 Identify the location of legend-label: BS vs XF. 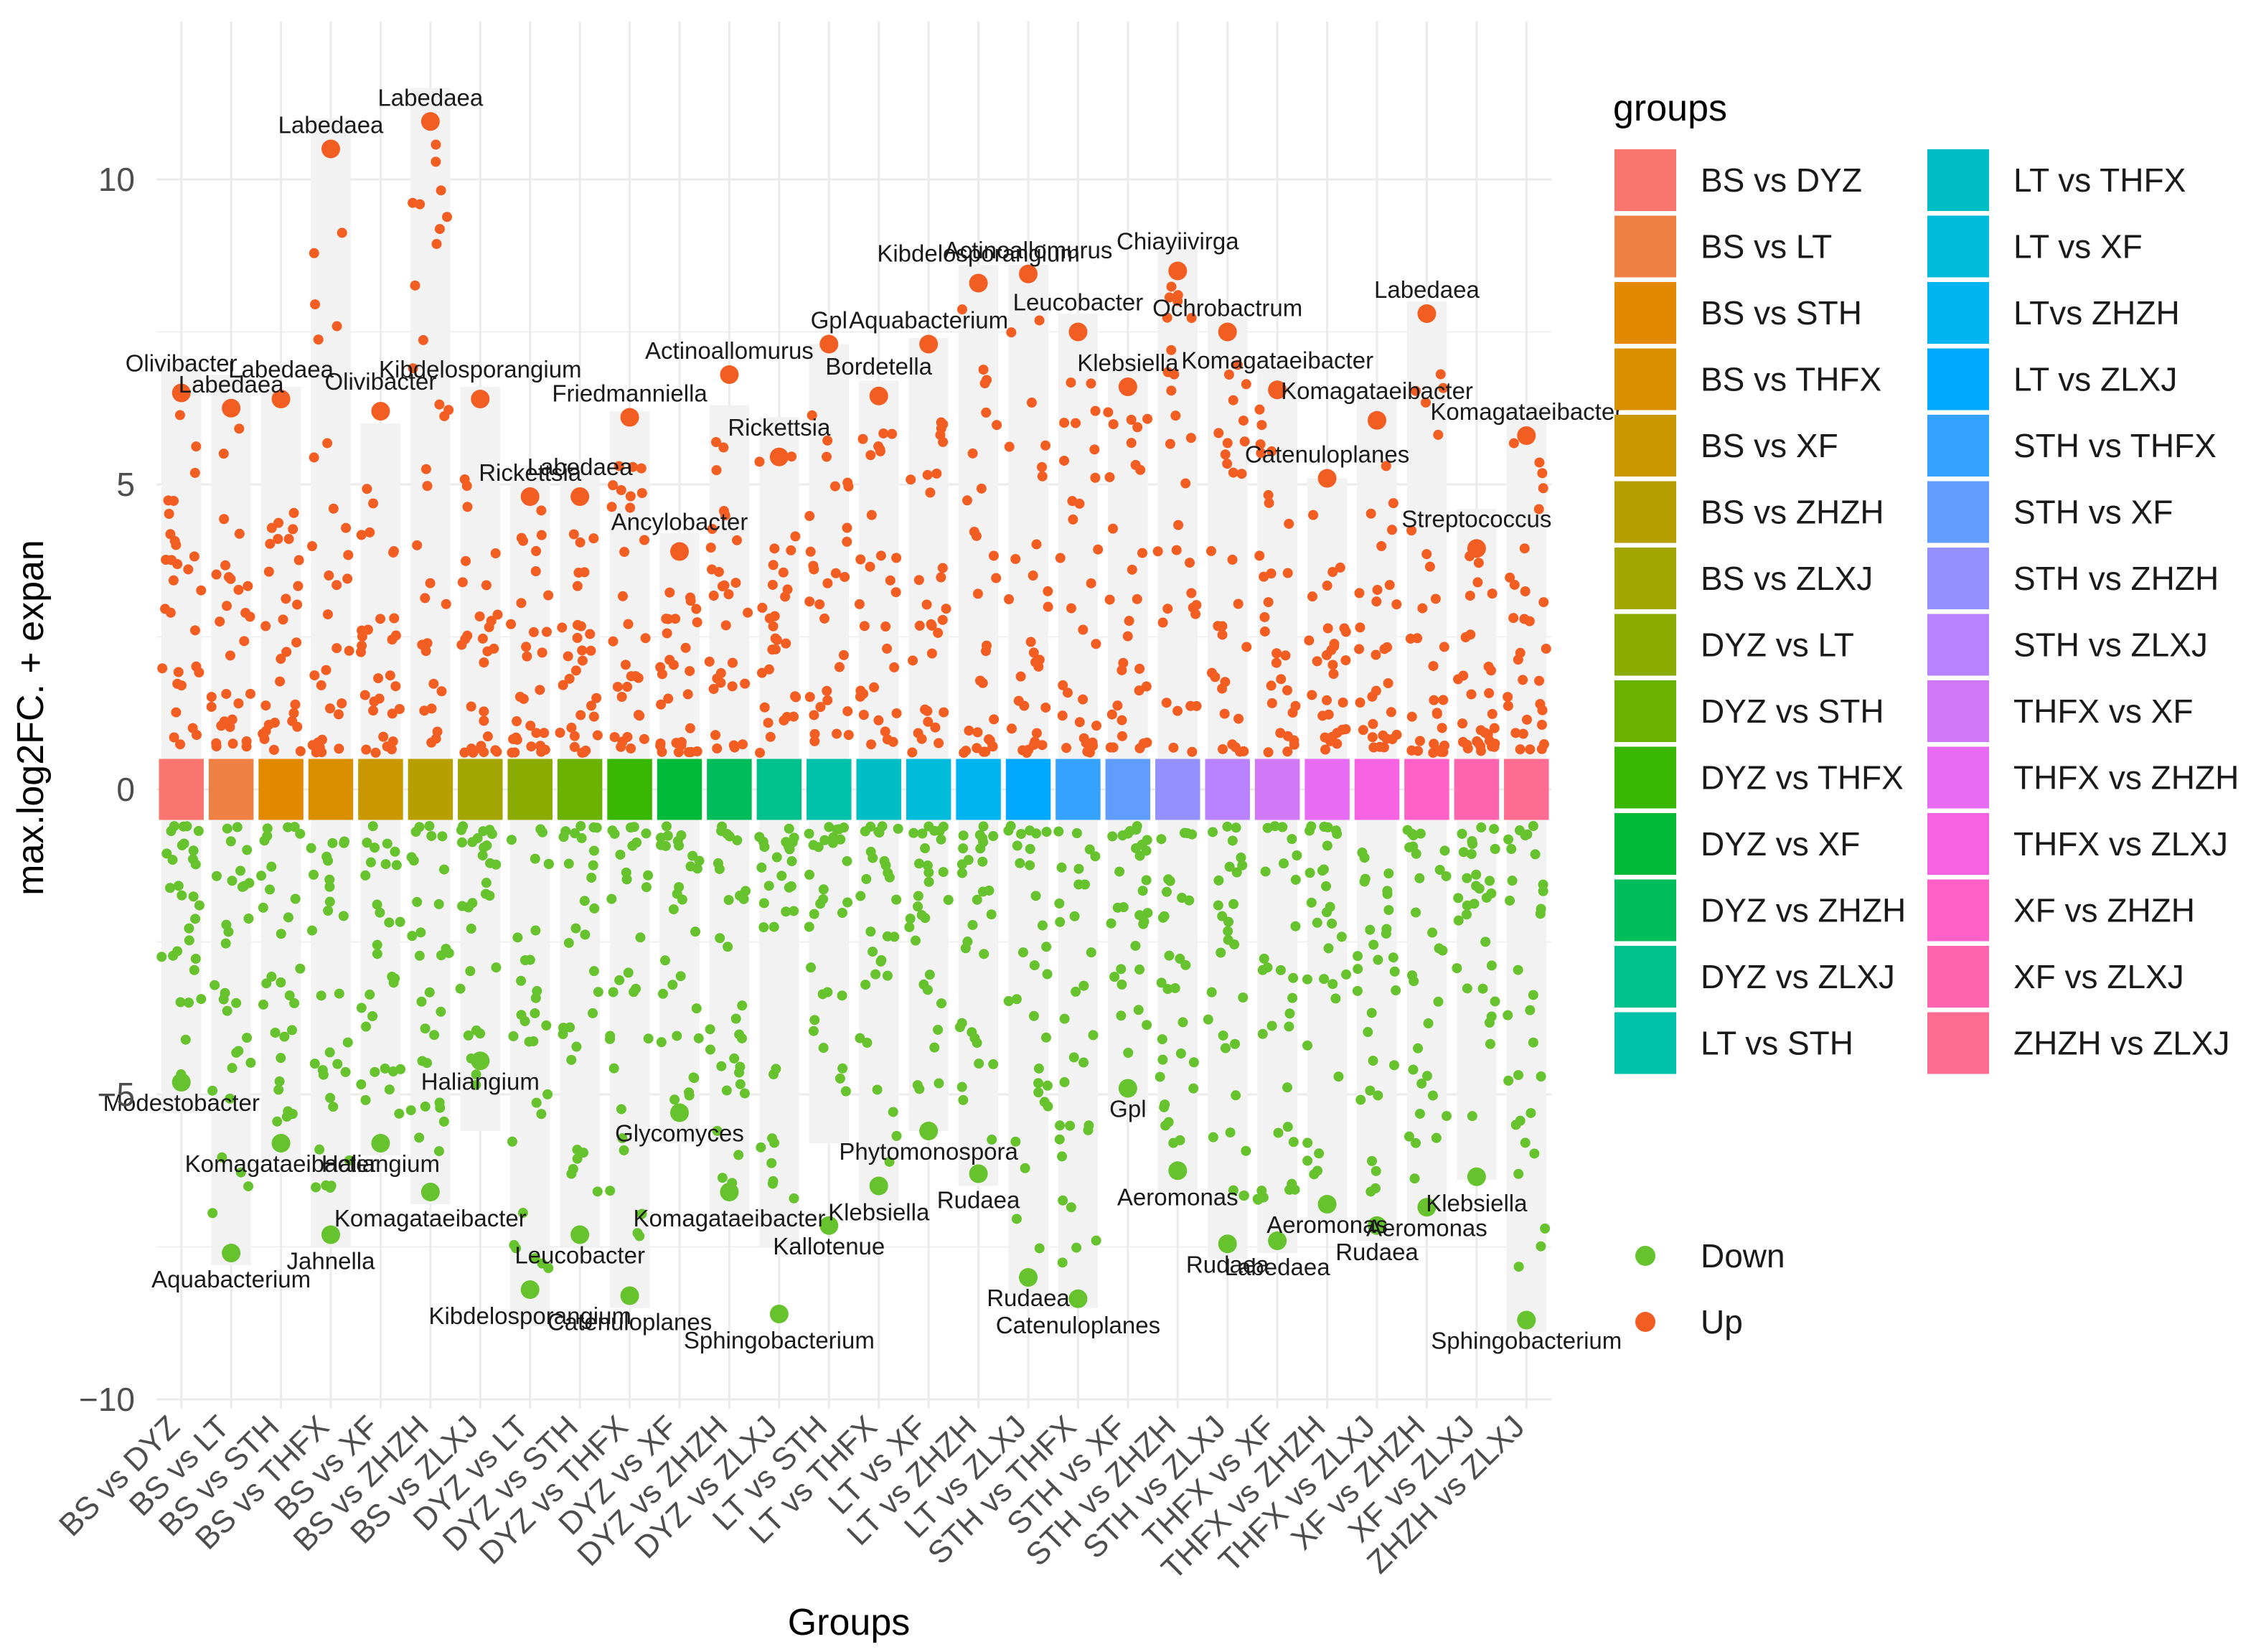
(1769, 445).